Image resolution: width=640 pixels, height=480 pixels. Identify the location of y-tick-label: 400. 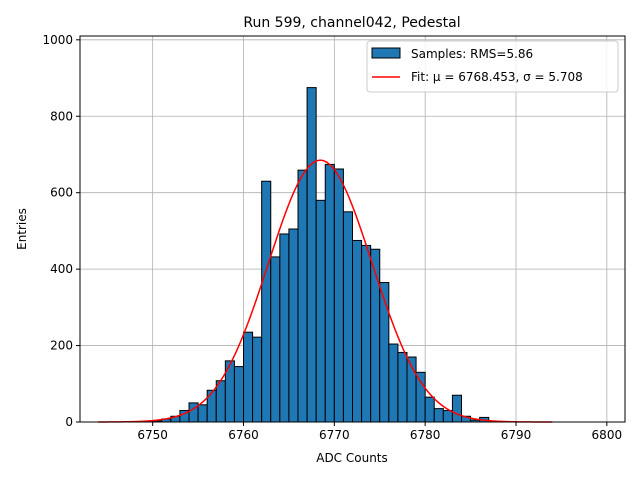
(61, 269).